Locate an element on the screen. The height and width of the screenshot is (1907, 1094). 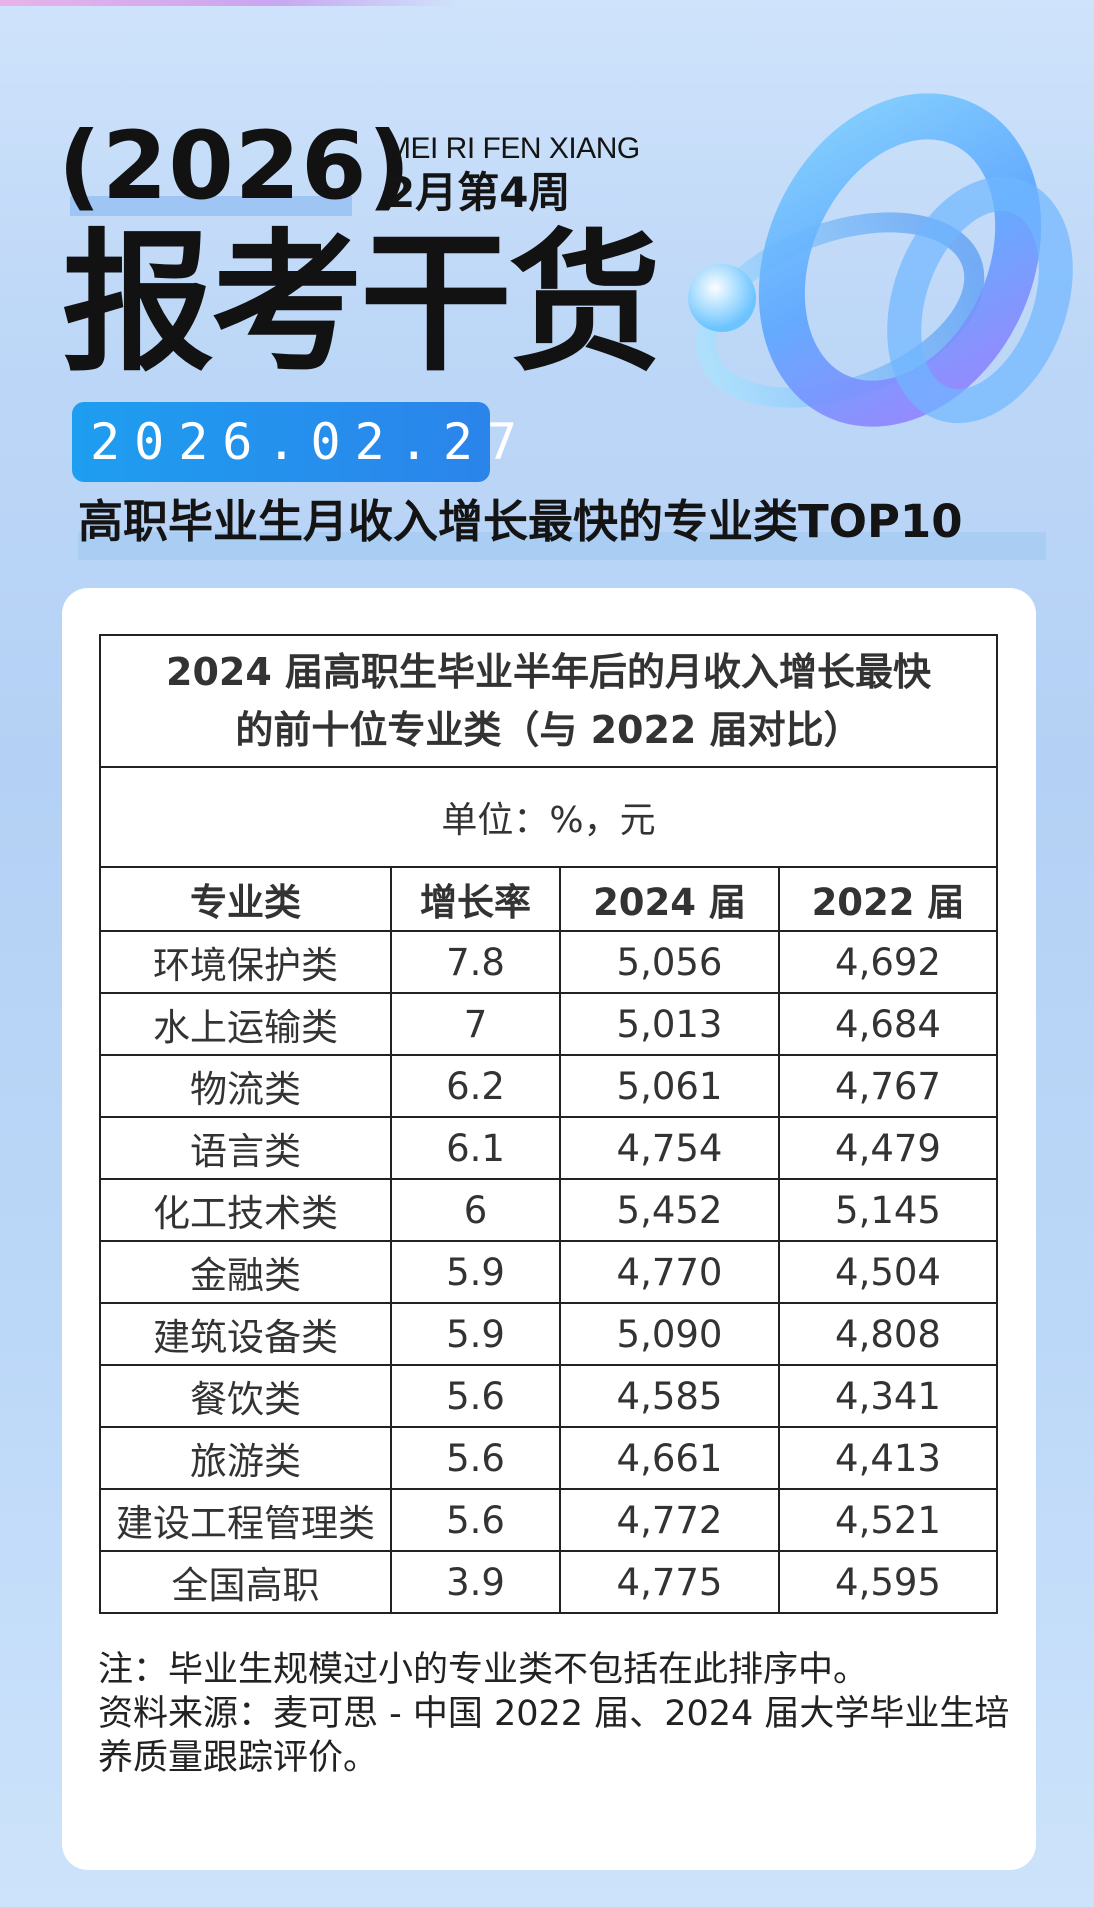
cell-income-2024: 4,770 is located at coordinates (669, 1272).